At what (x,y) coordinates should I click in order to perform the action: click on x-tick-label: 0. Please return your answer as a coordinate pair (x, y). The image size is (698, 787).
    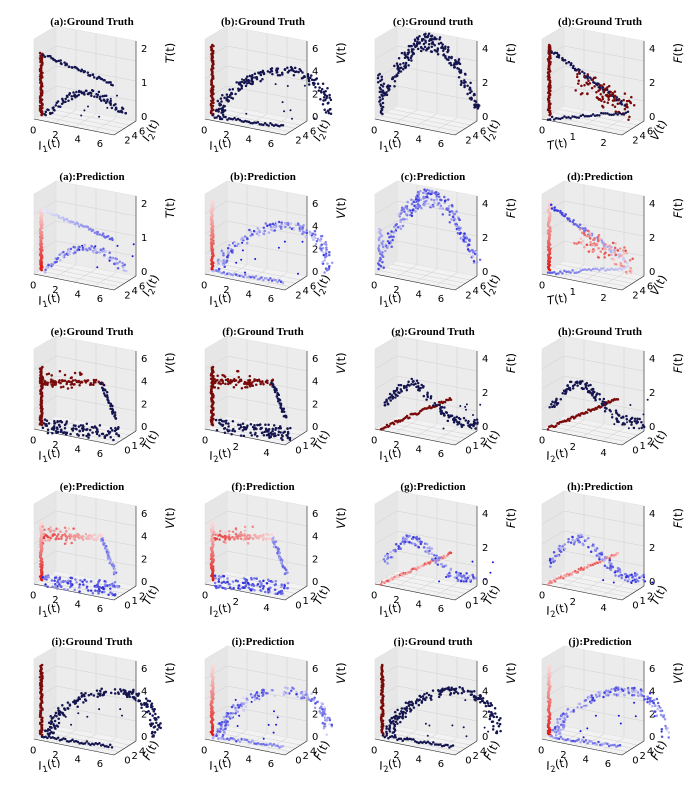
    Looking at the image, I should click on (374, 440).